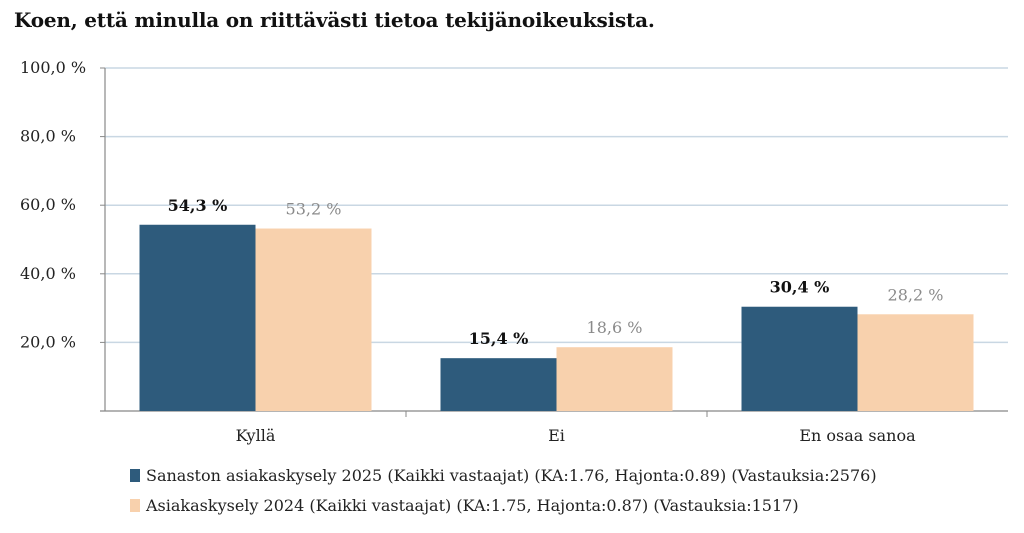 The width and height of the screenshot is (1024, 533). Describe the element at coordinates (53, 67) in the screenshot. I see `y-tick-label: 100,0 %` at that location.